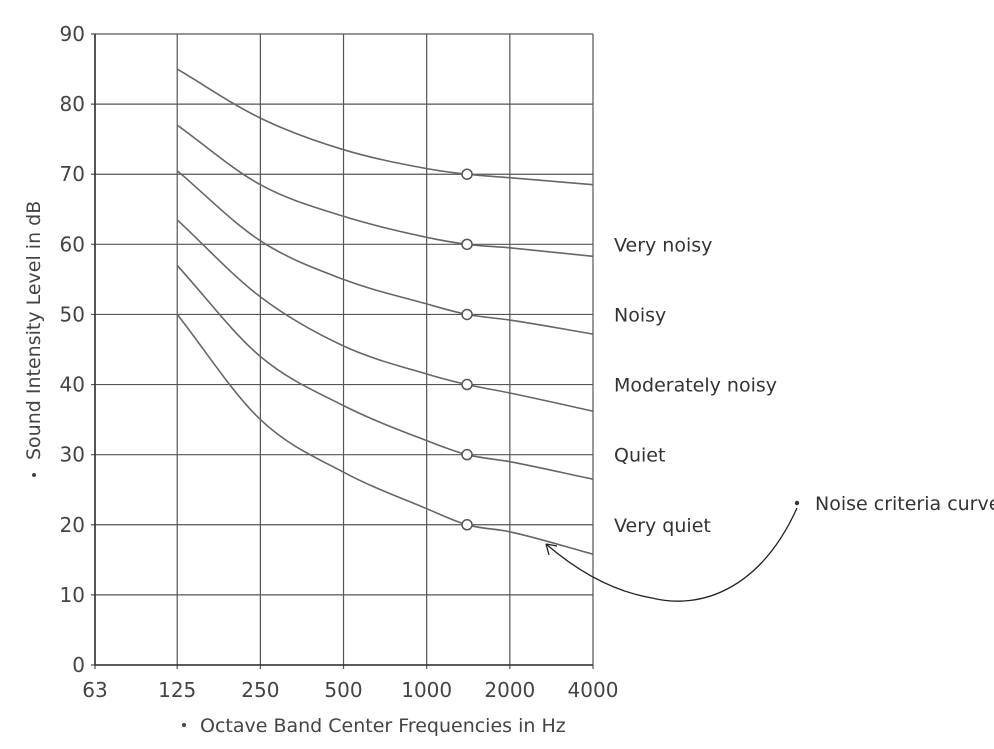 The image size is (994, 749). What do you see at coordinates (671, 554) in the screenshot?
I see `annotation-arrow` at bounding box center [671, 554].